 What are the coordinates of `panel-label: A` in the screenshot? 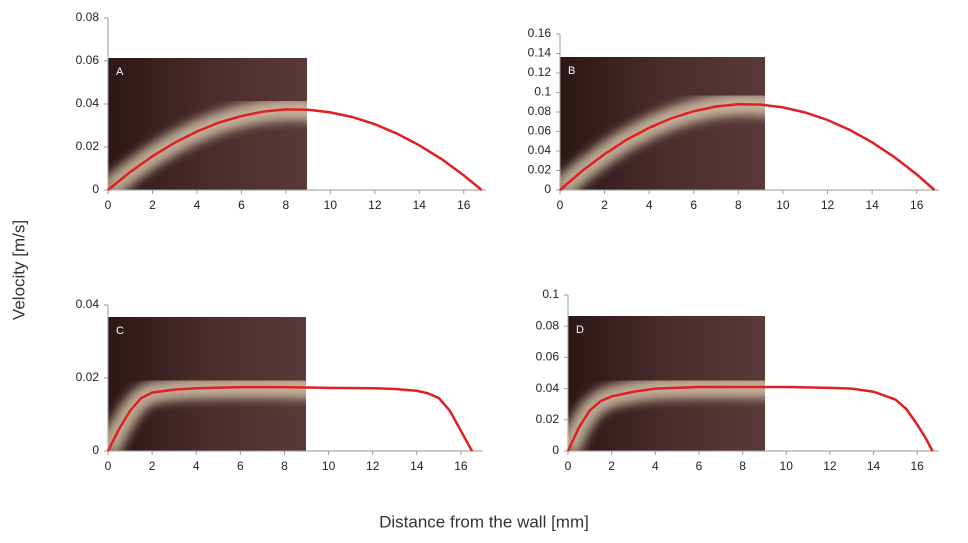 It's located at (120, 72).